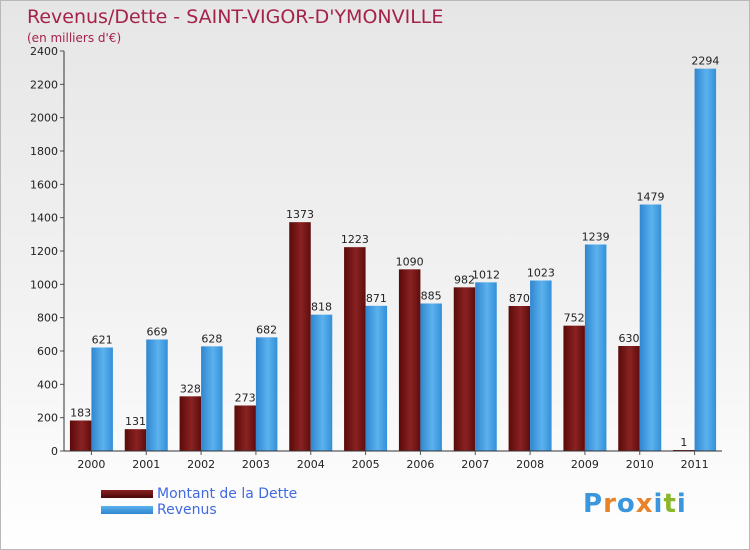 The image size is (750, 550). Describe the element at coordinates (127, 494) in the screenshot. I see `legend-swatch-dette` at that location.